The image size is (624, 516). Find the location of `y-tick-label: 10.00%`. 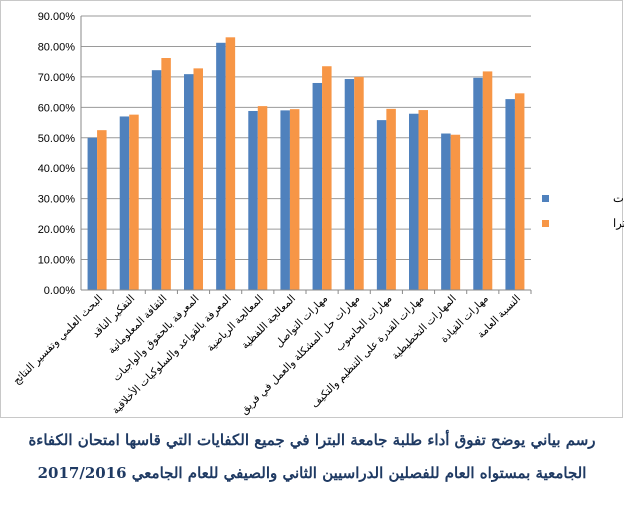

y-tick-label: 10.00% is located at coordinates (57, 261).